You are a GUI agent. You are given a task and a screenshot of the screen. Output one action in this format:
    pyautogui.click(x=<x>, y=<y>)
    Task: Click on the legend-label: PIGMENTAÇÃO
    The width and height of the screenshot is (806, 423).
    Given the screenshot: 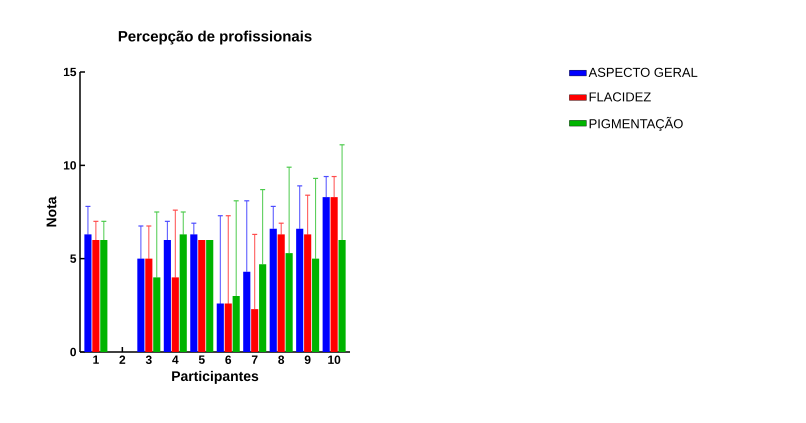 What is the action you would take?
    pyautogui.click(x=636, y=123)
    